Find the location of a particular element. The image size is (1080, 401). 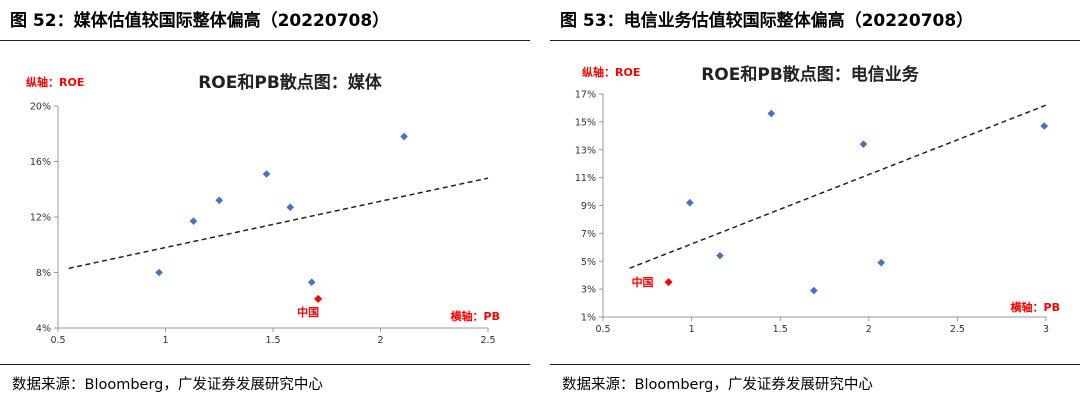

trendline is located at coordinates (278, 223).